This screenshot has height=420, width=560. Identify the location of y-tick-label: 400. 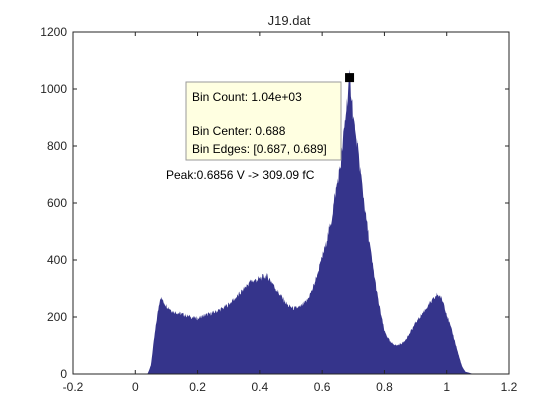
(57, 260).